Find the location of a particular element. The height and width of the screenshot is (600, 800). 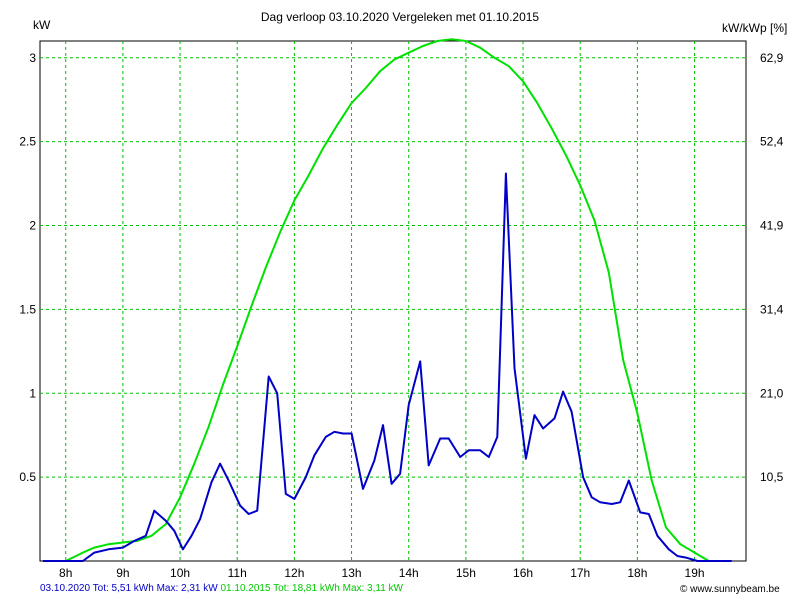

x-tick-label: 15h is located at coordinates (466, 573).